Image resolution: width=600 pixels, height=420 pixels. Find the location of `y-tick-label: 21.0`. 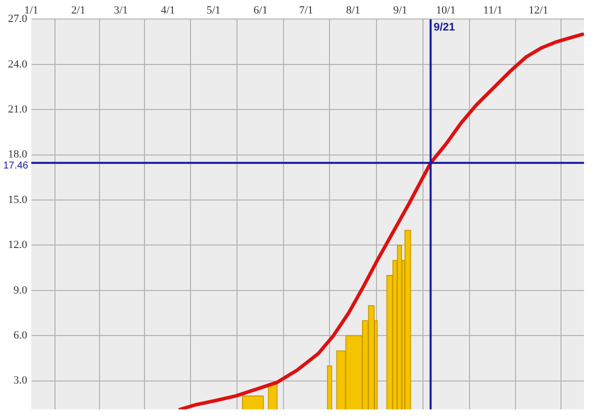

y-tick-label: 21.0 is located at coordinates (18, 109).